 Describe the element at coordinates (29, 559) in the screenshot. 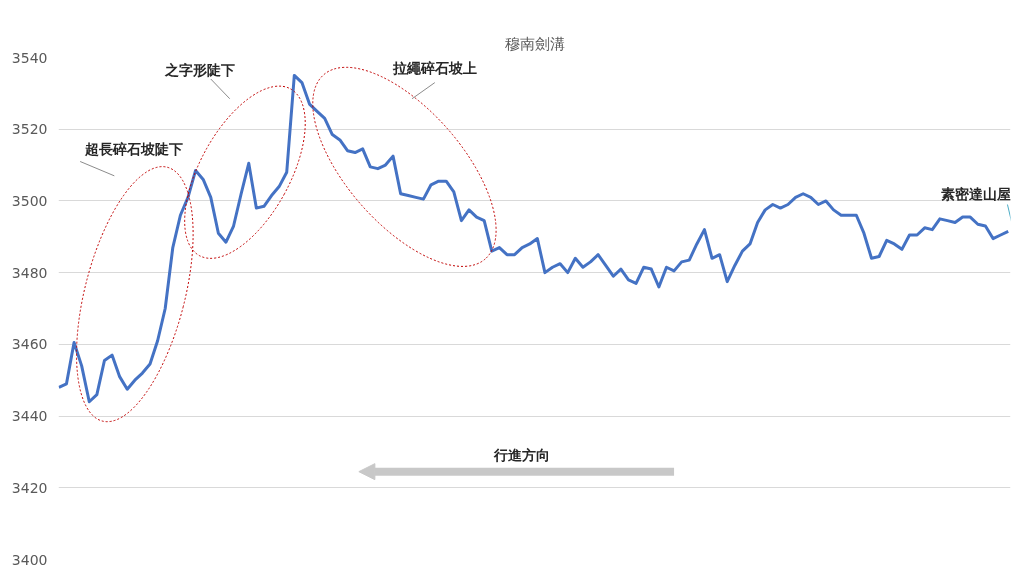

I see `y-tick-label: 3400` at that location.